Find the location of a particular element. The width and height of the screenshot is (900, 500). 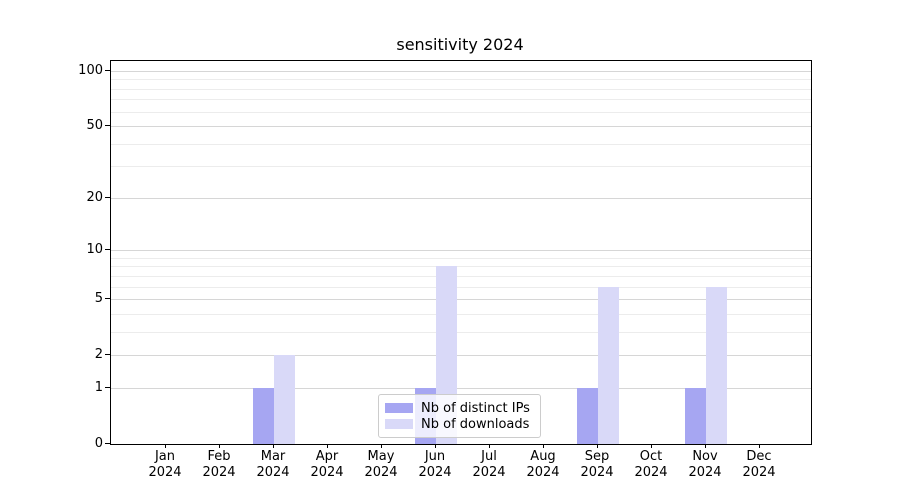

x-tick-month: Oct is located at coordinates (651, 456).